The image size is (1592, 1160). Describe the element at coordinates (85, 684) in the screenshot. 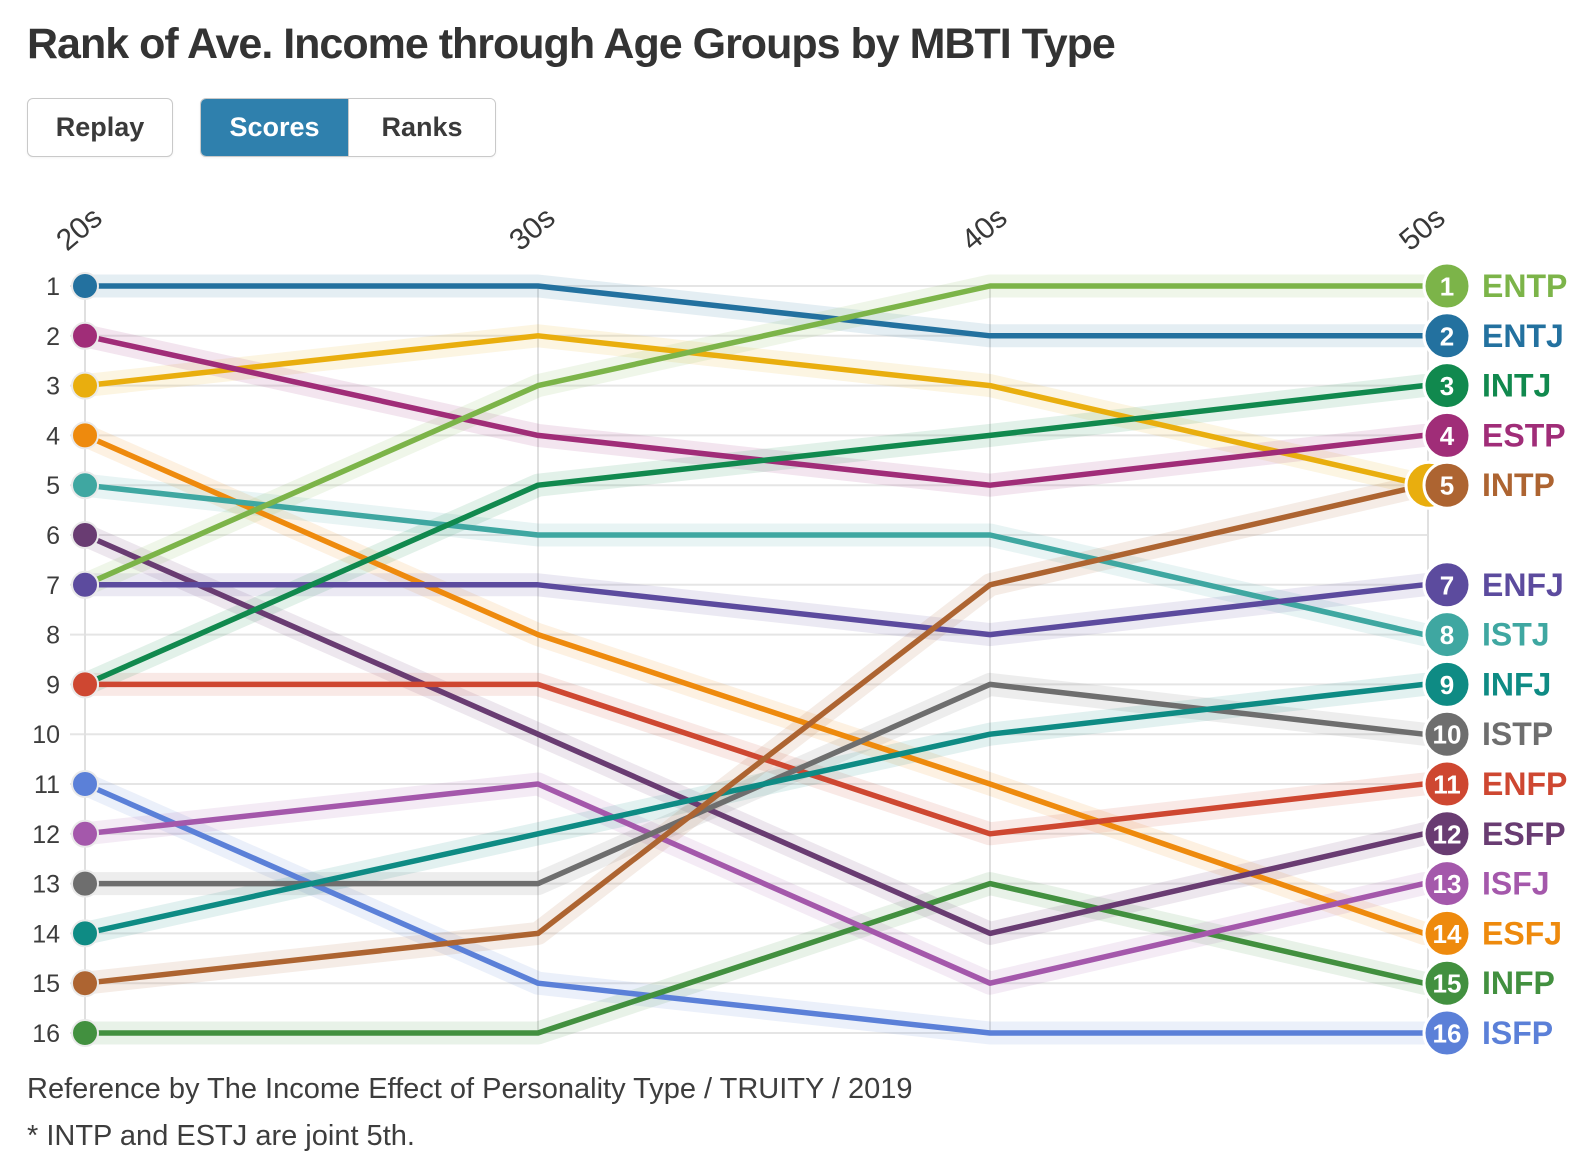

I see `dot-20s-ENFP` at that location.